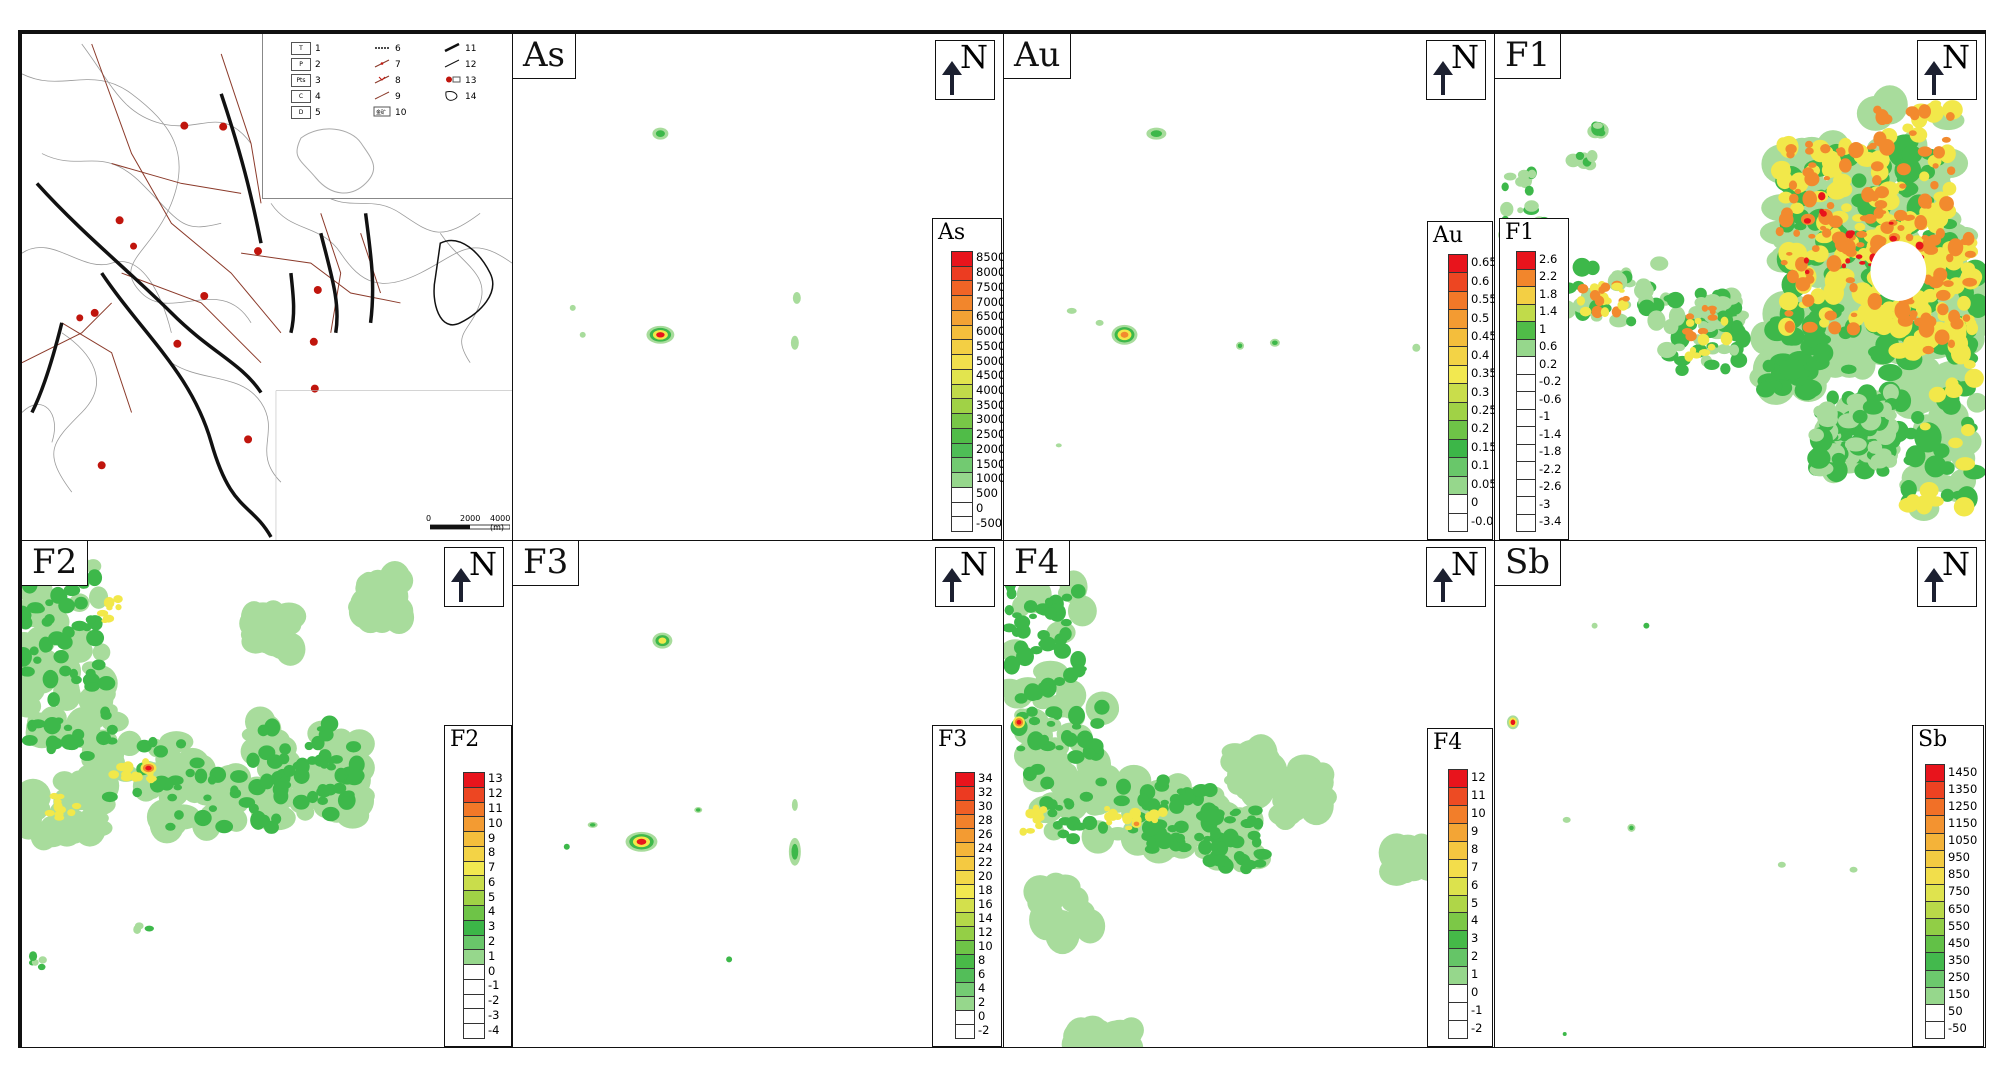 This screenshot has width=2000, height=1070. Describe the element at coordinates (1959, 857) in the screenshot. I see `legend-tick-label: 950` at that location.